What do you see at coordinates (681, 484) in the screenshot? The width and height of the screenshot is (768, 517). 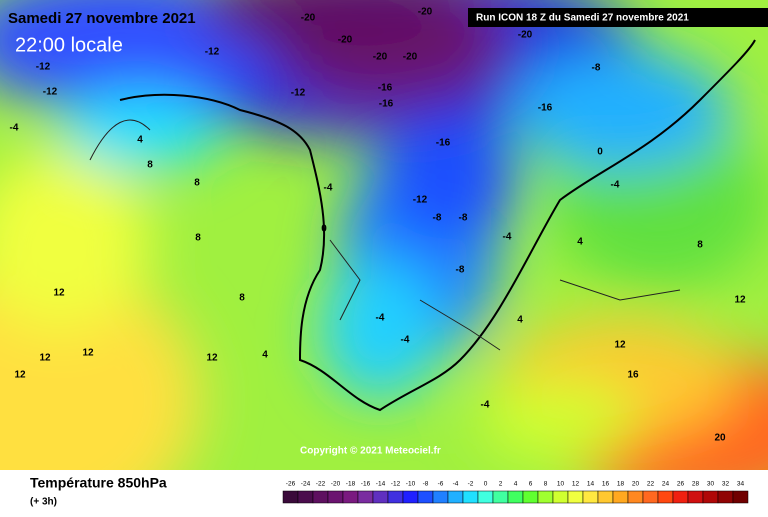 I see `colorbar-label: 26` at bounding box center [681, 484].